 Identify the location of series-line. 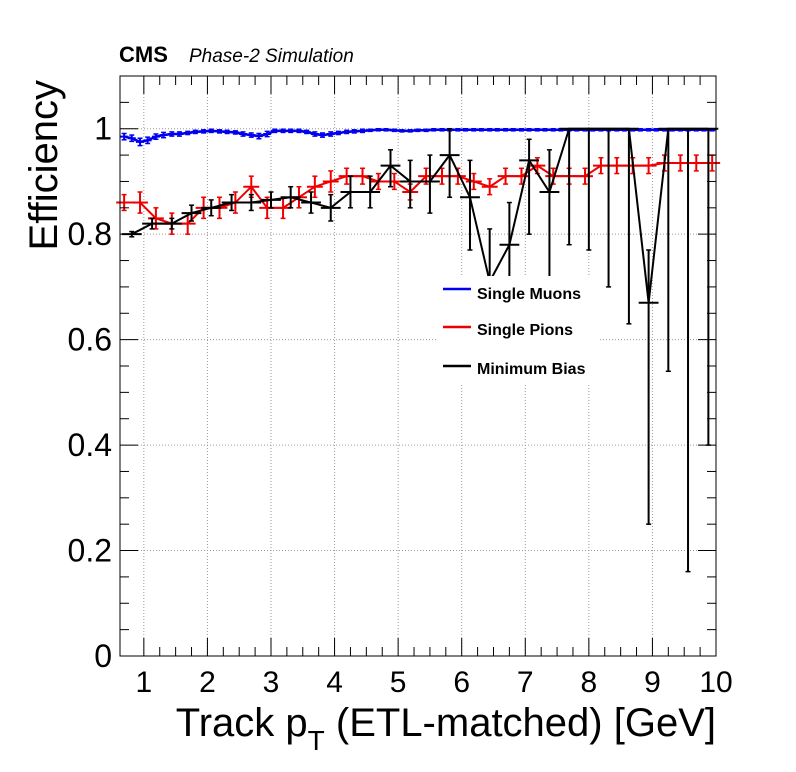
(418, 193).